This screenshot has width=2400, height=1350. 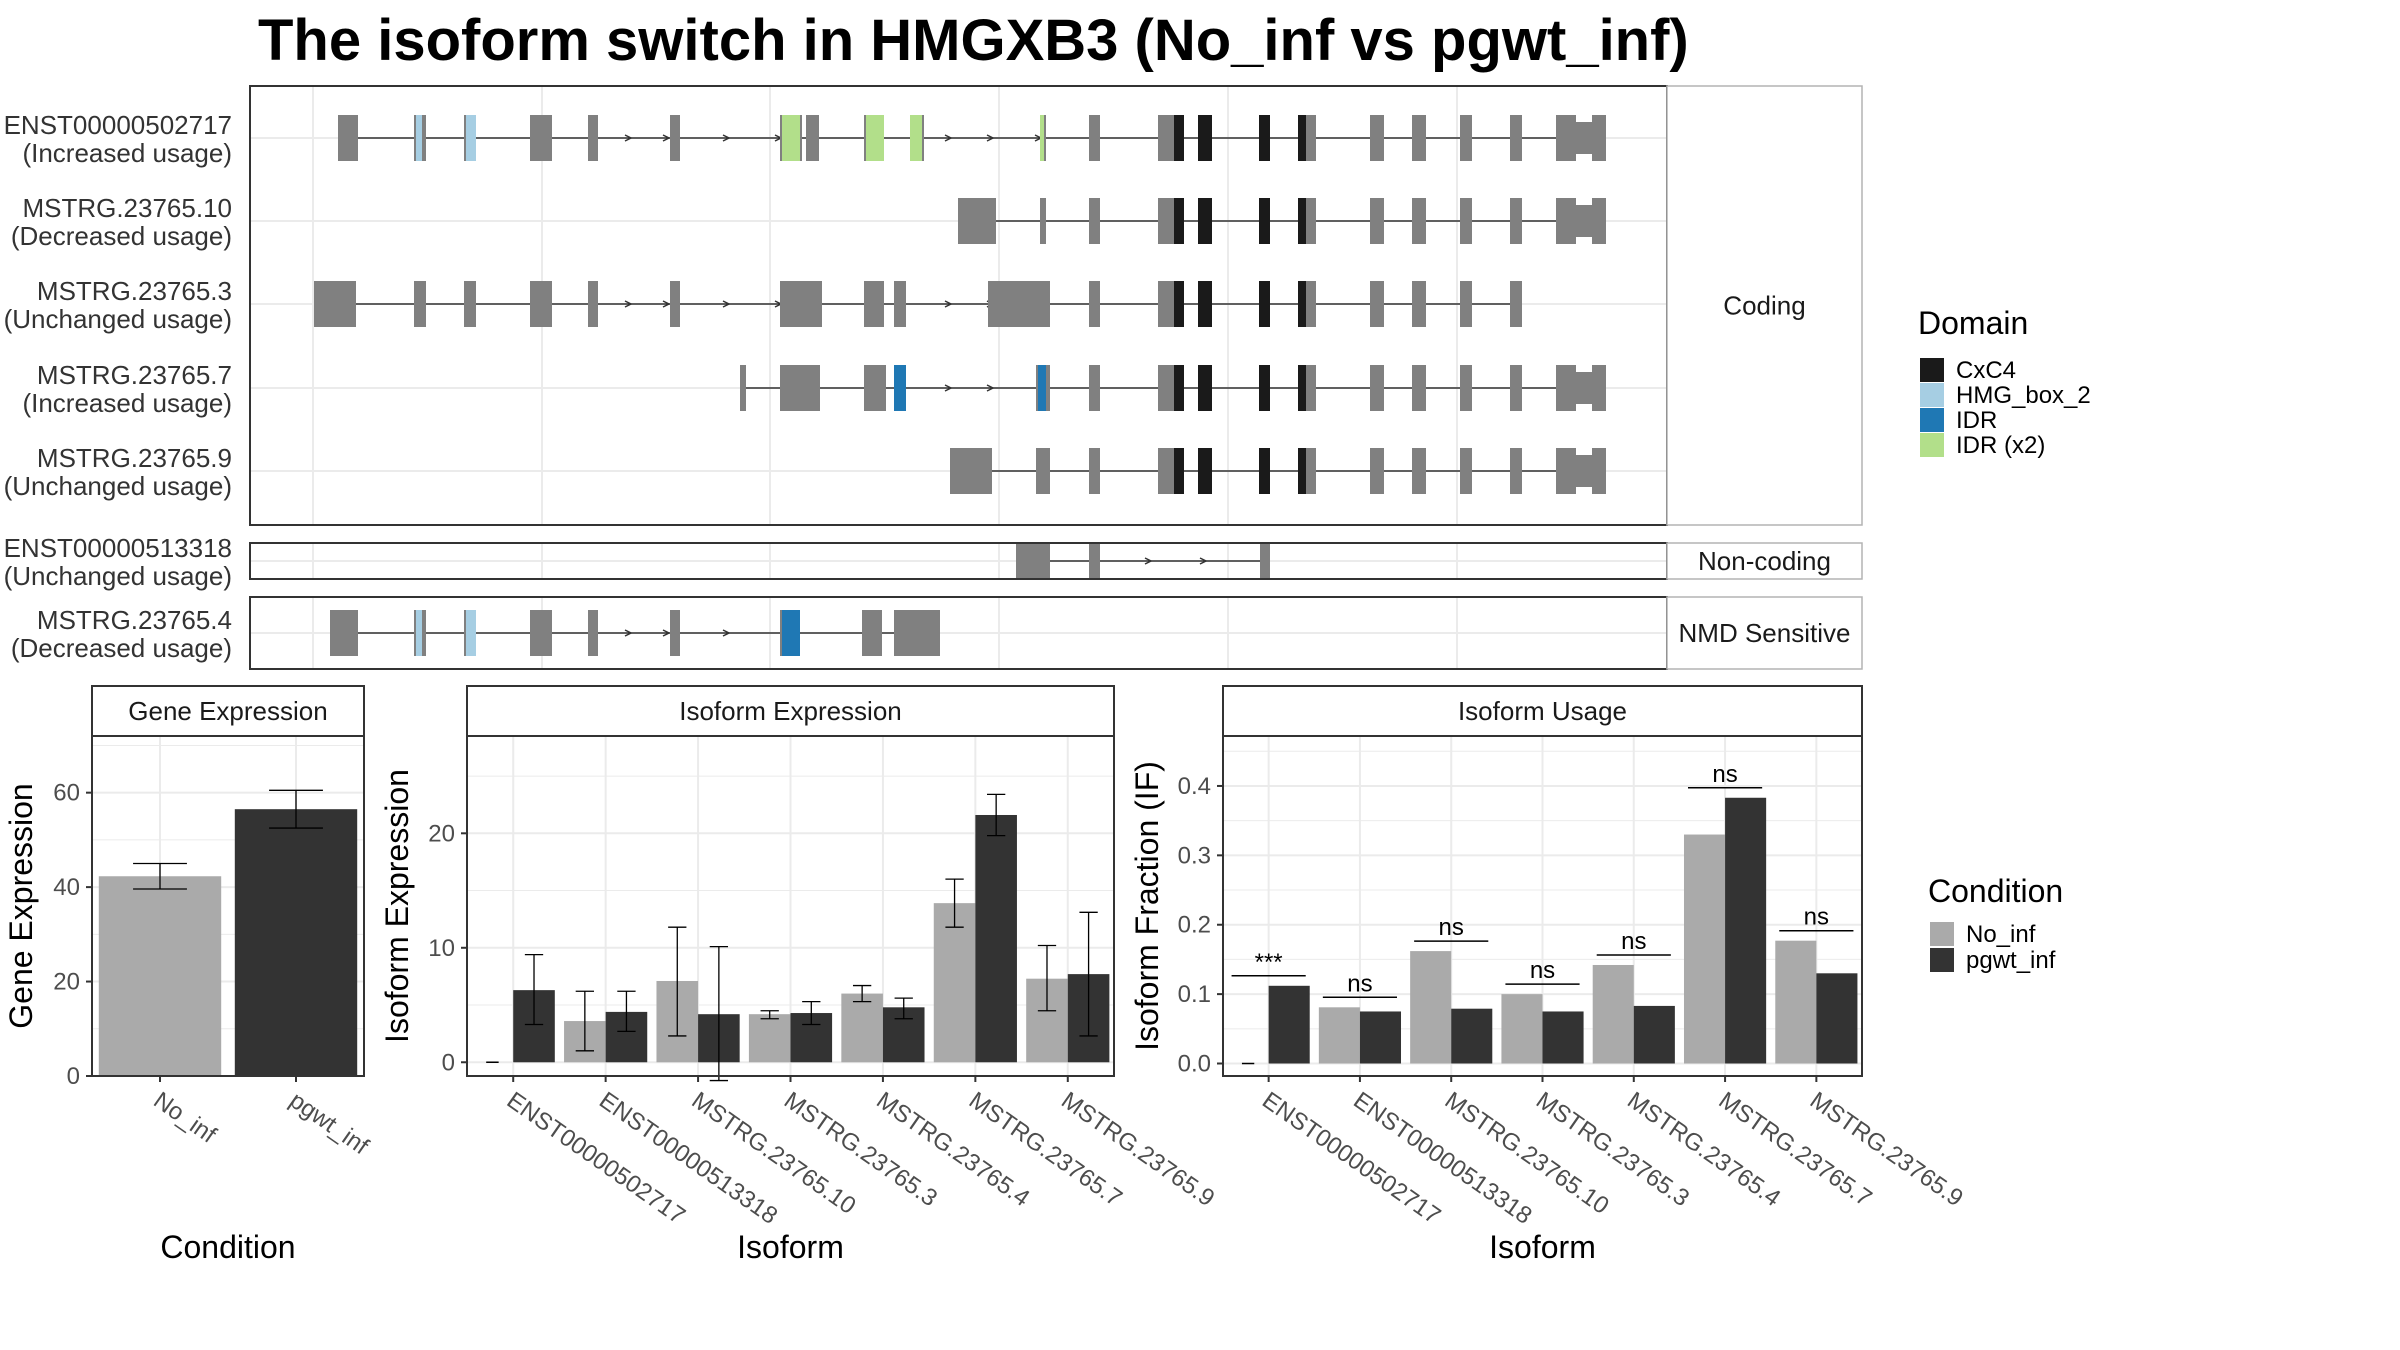 What do you see at coordinates (118, 319) in the screenshot?
I see `transcript-usage: (Unchanged usage)` at bounding box center [118, 319].